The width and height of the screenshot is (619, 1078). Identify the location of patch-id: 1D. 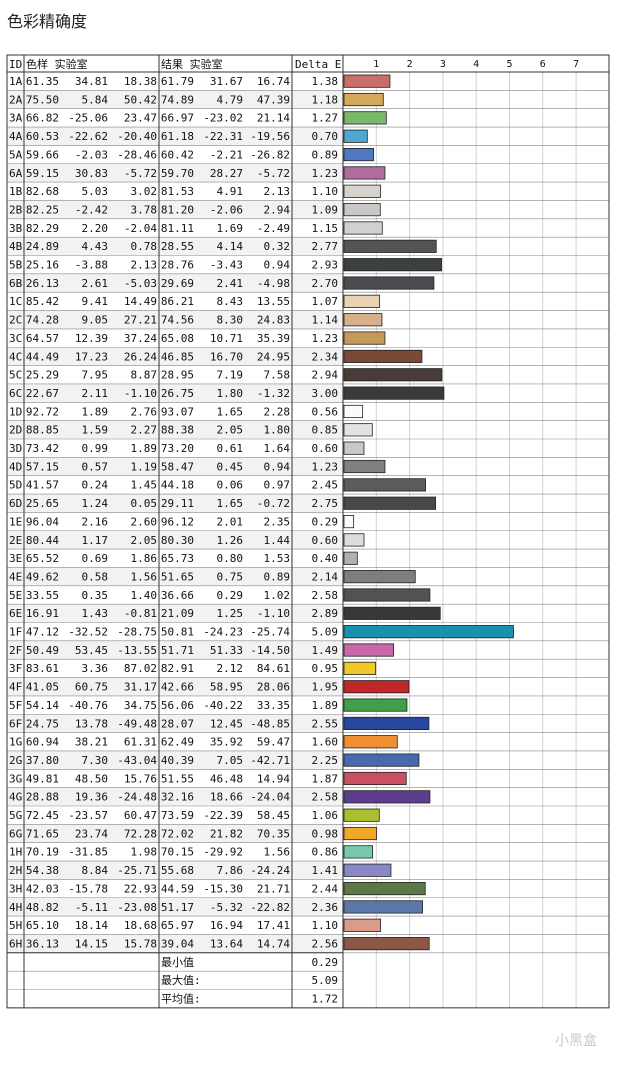
(15, 411).